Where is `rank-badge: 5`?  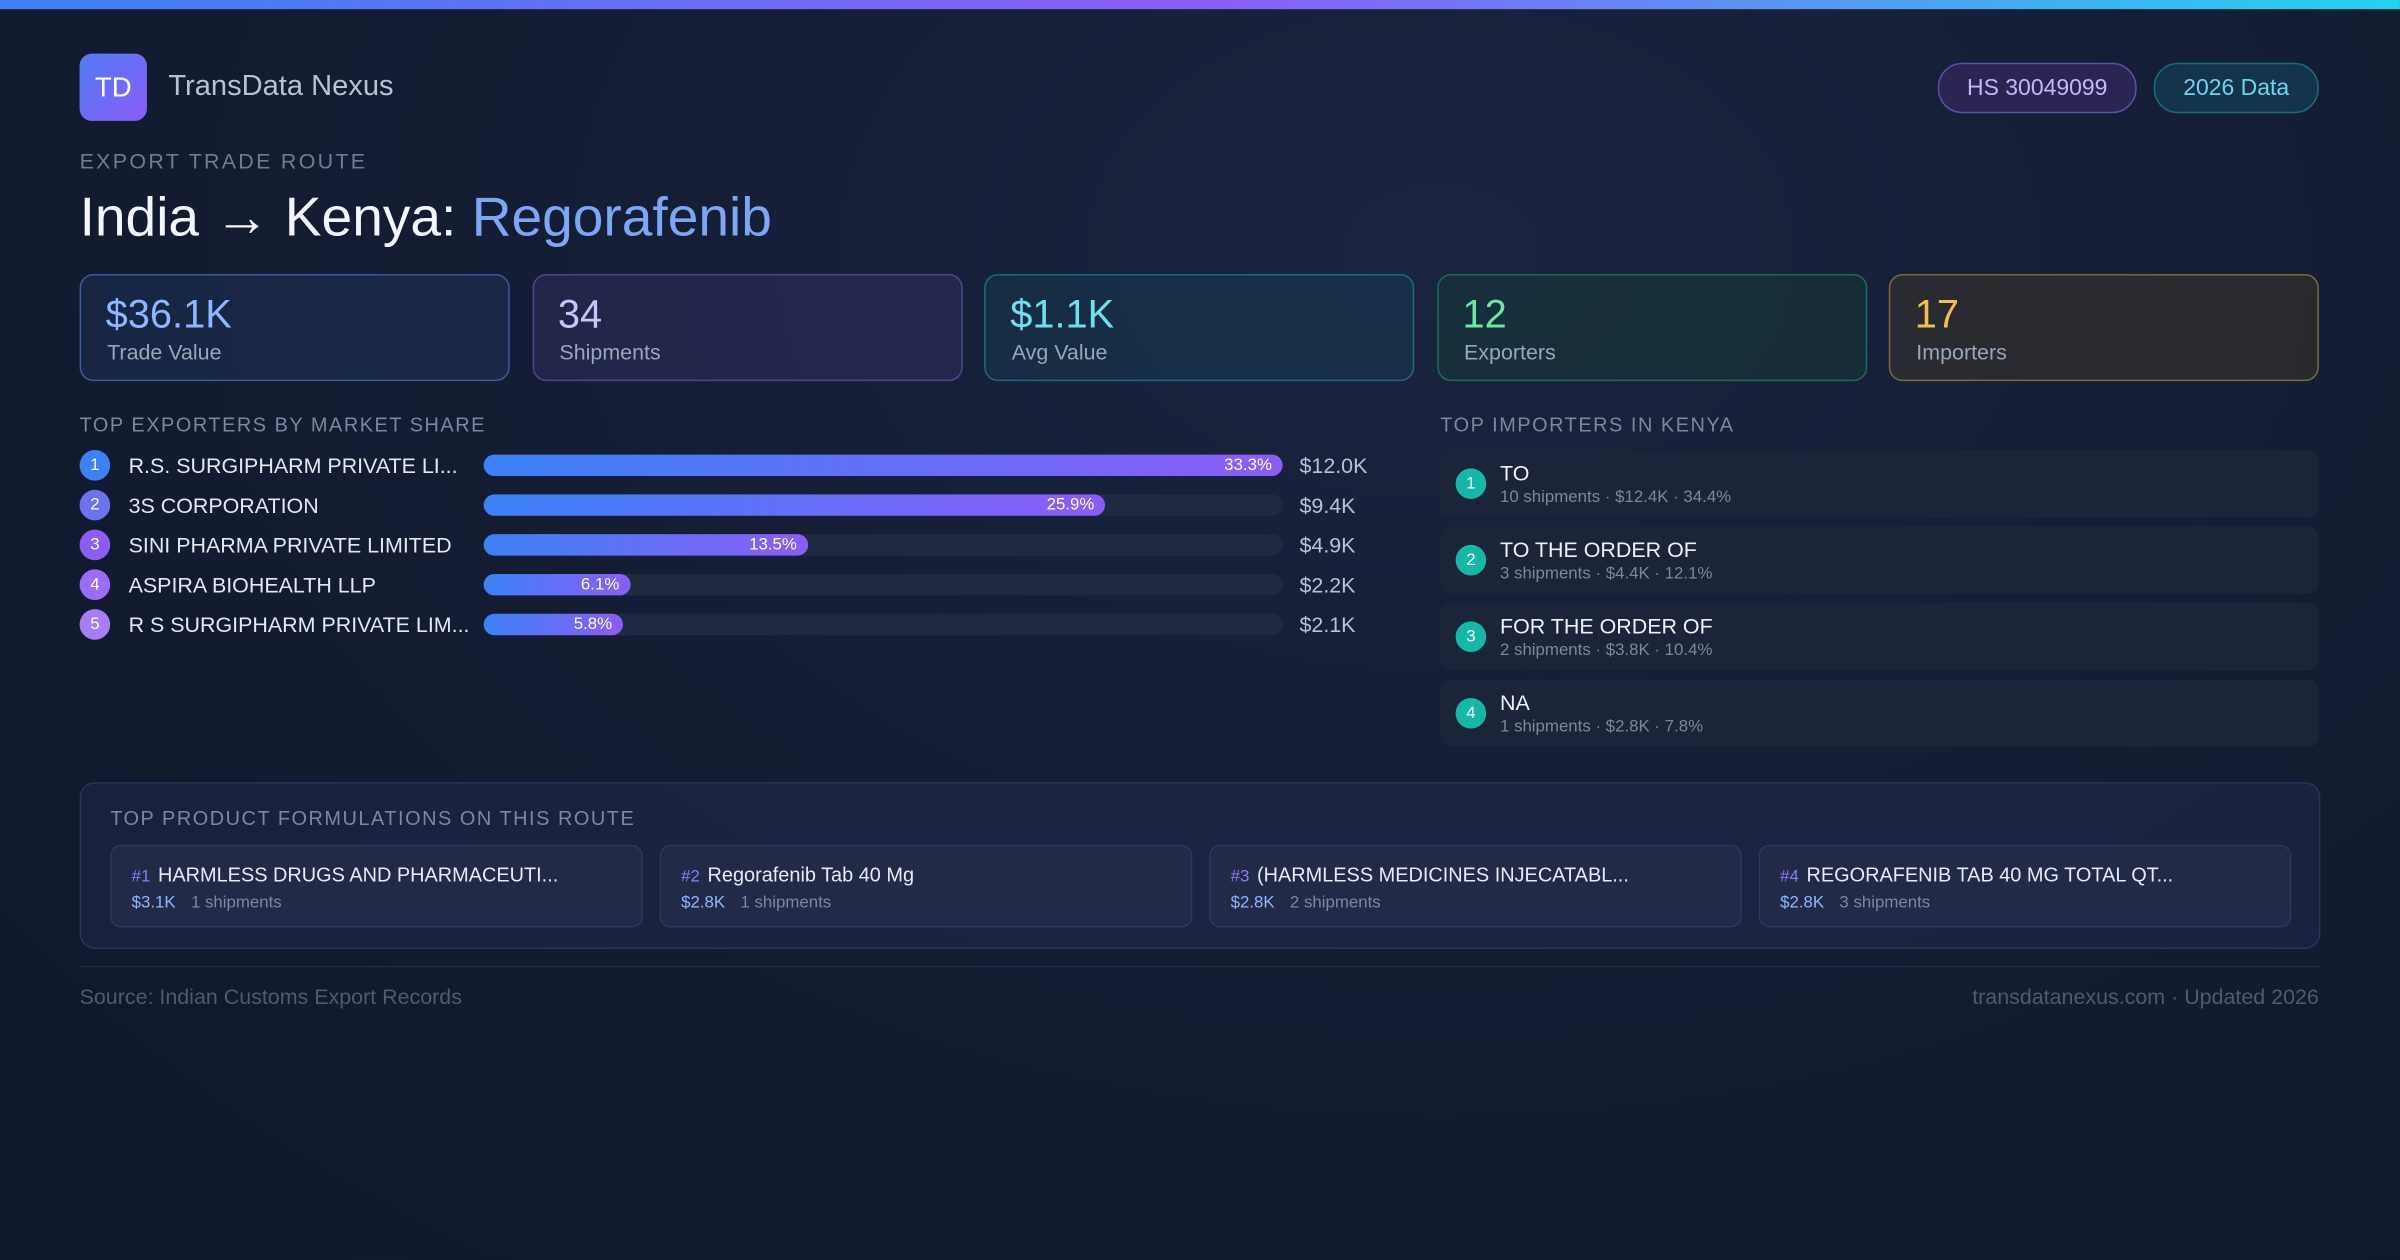 rank-badge: 5 is located at coordinates (95, 624).